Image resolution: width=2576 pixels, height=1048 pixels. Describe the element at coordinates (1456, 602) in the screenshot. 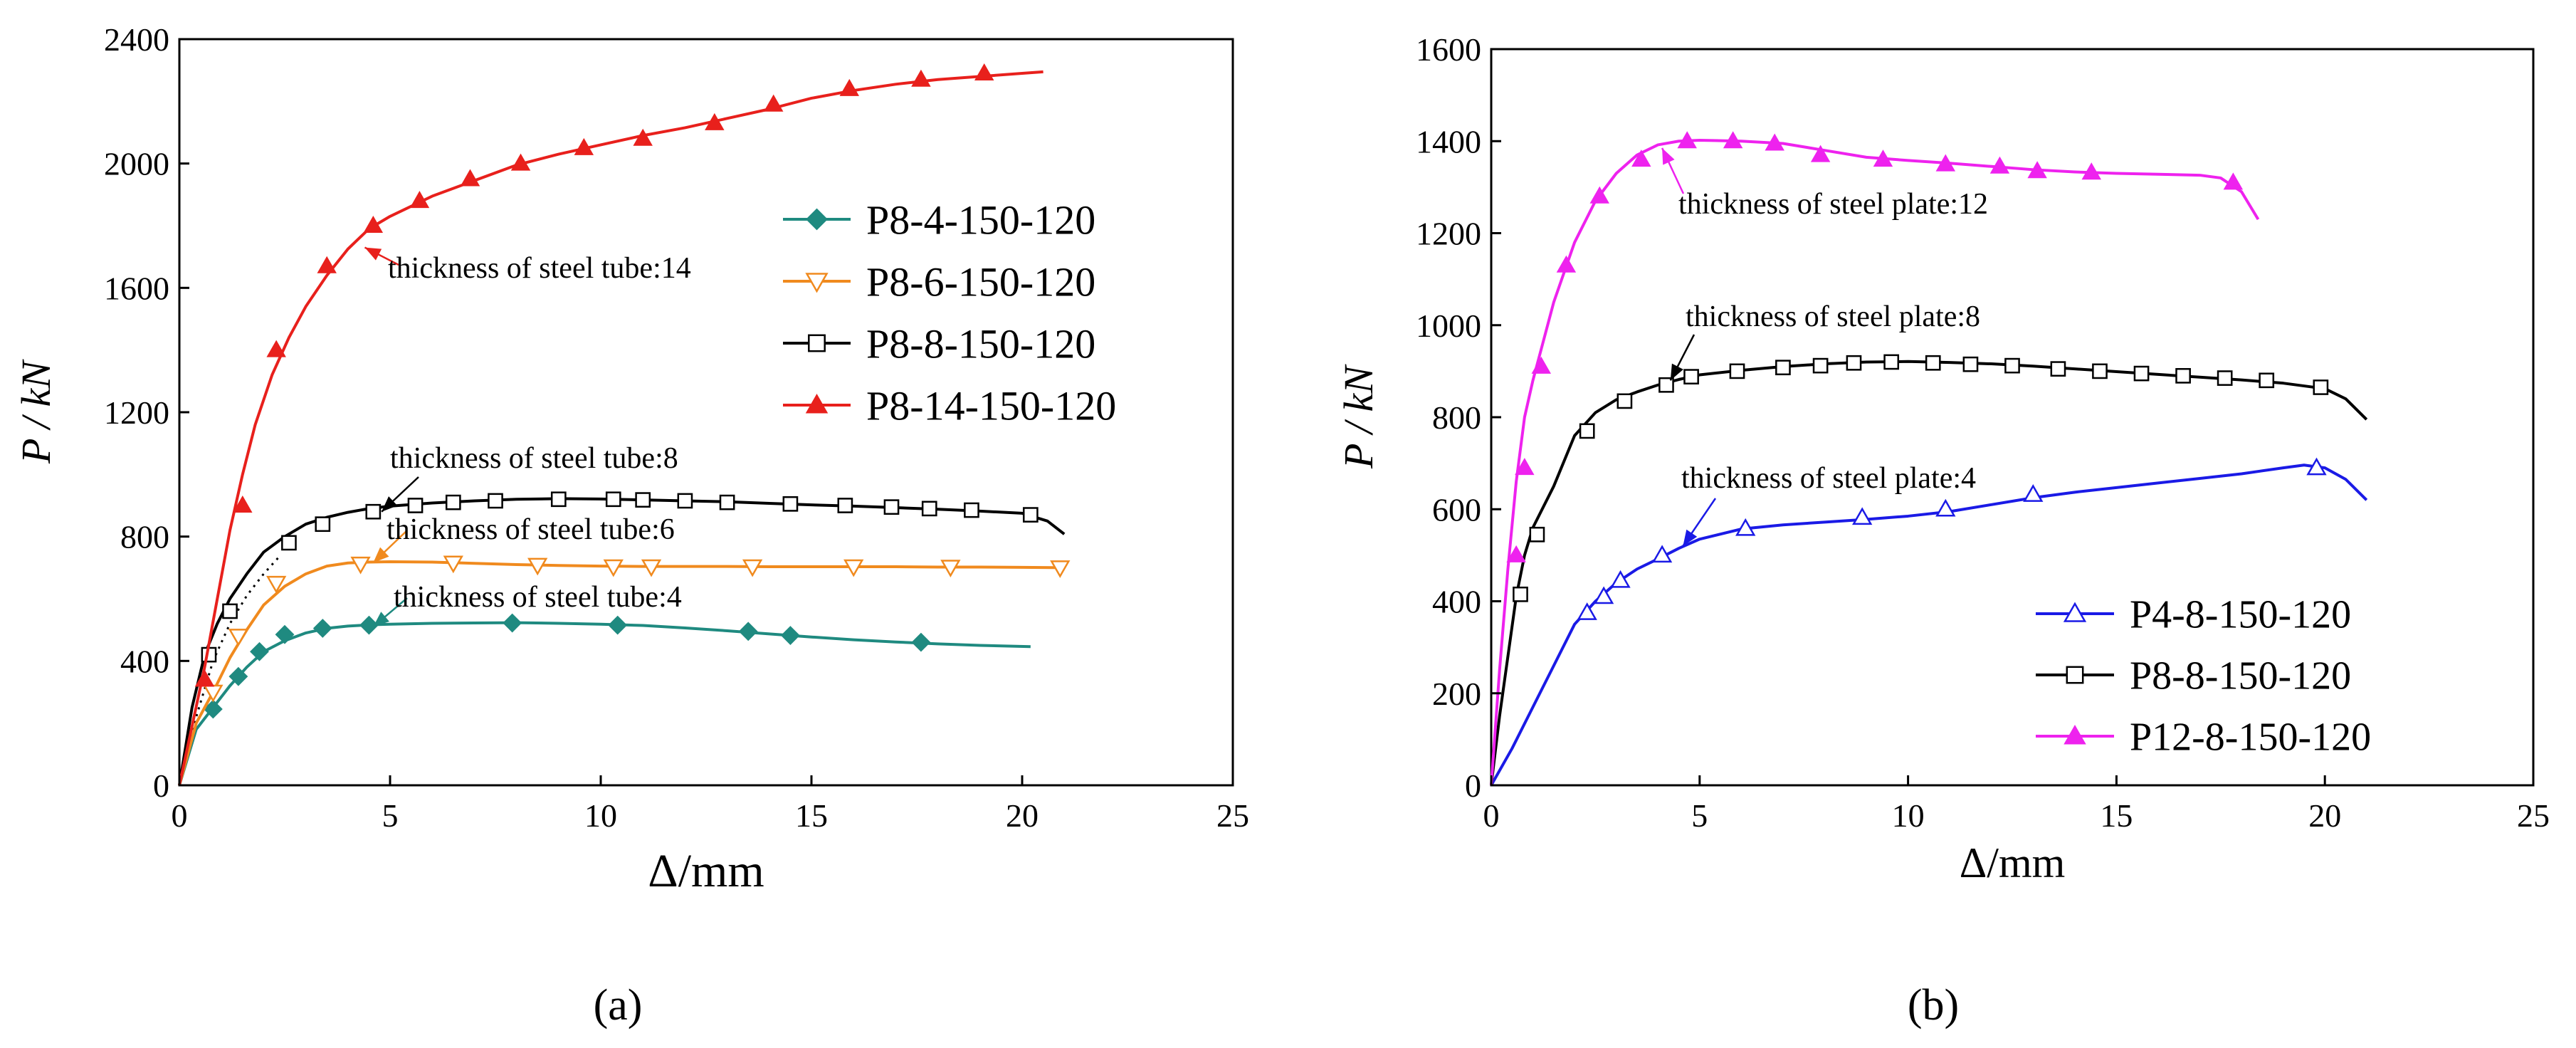

I see `y-tick-label: 400` at that location.